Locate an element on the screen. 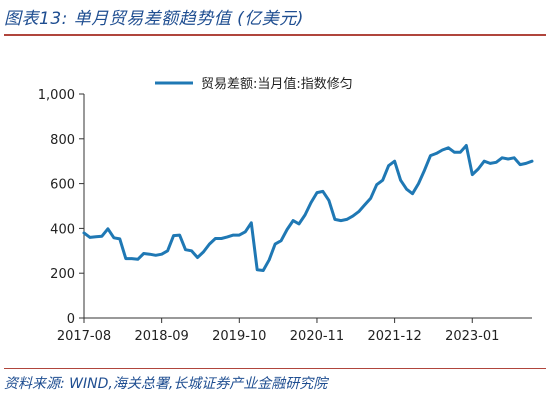 The width and height of the screenshot is (550, 400). x-tick-label: 2018-09 is located at coordinates (161, 336).